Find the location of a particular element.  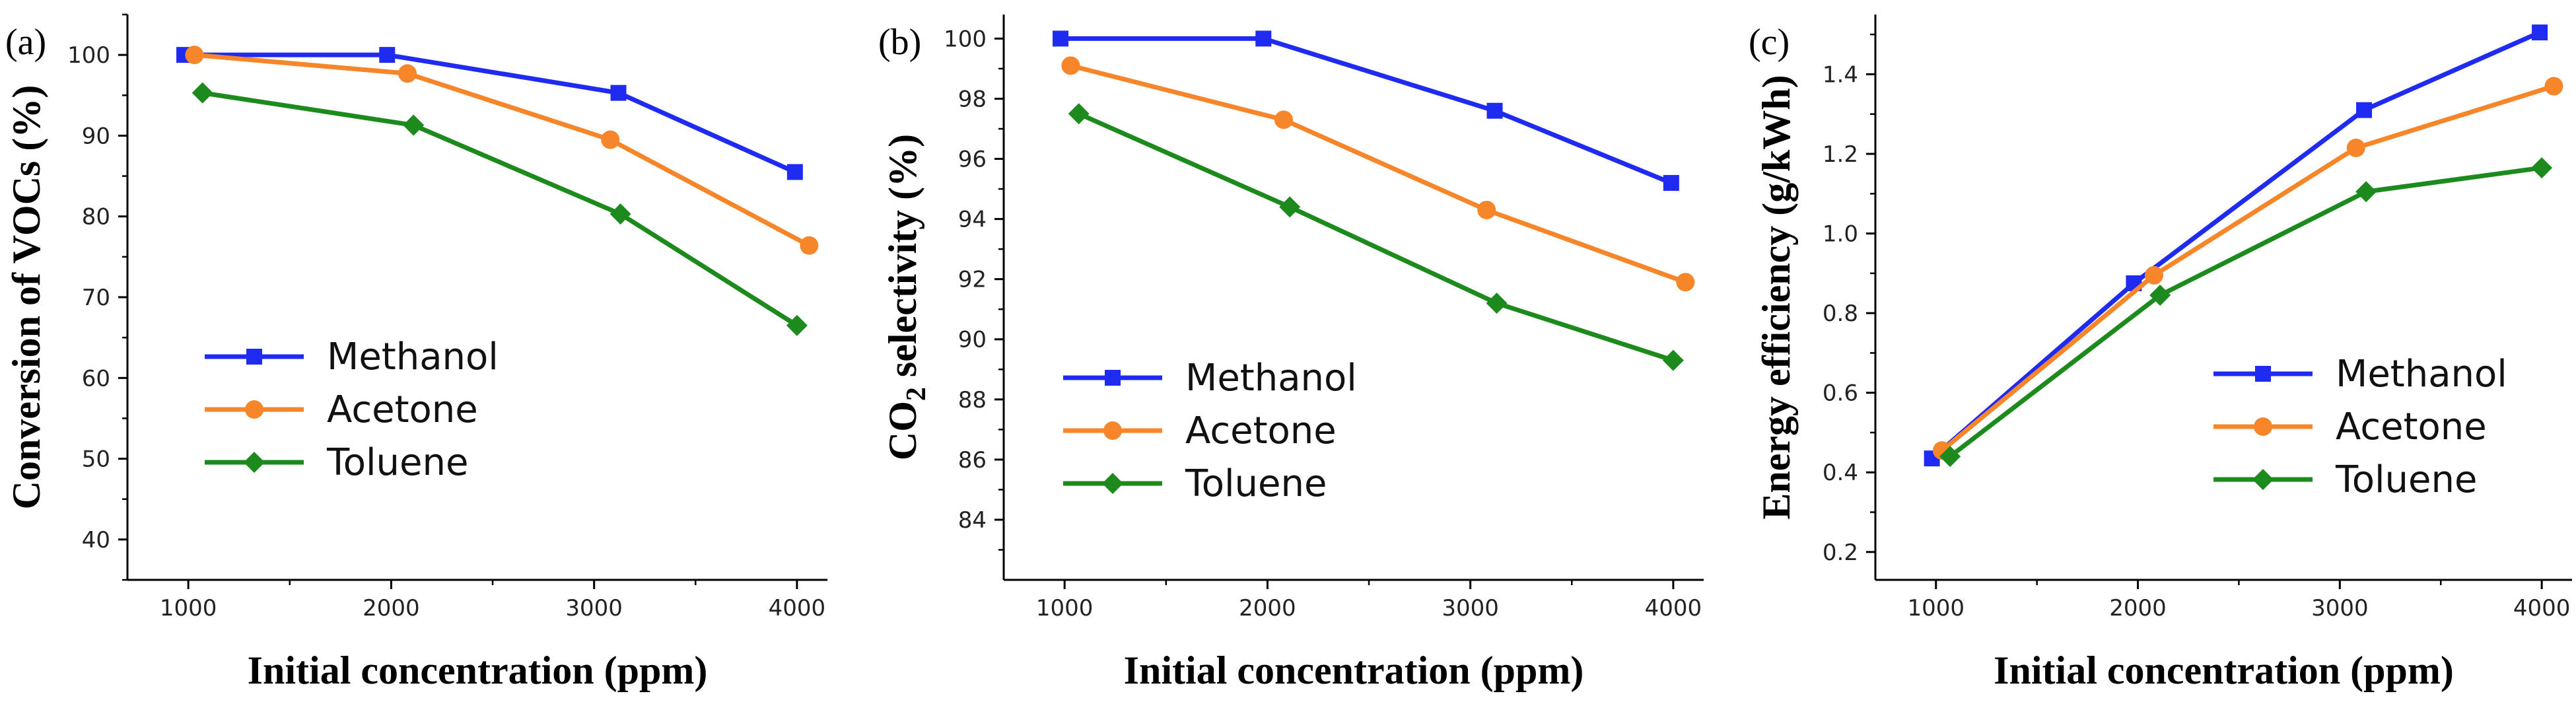

y-tick-label: 1.4 is located at coordinates (1841, 74).